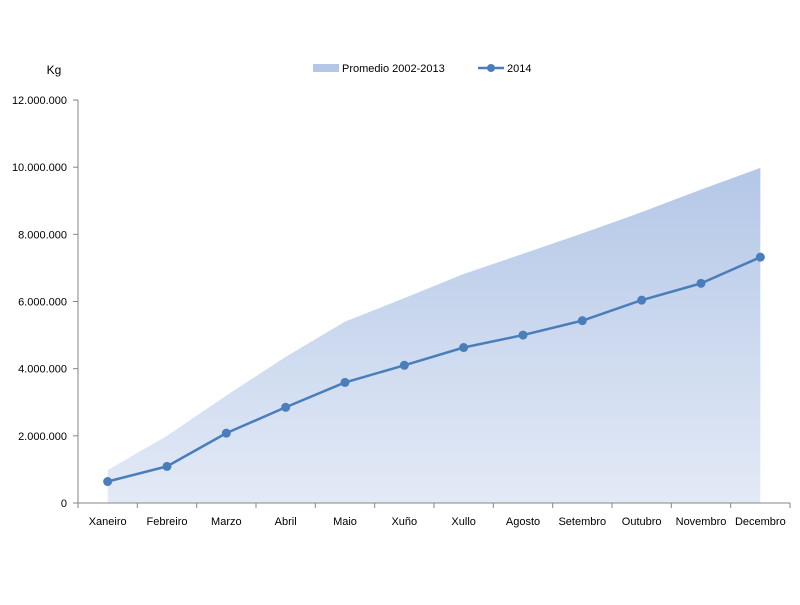 This screenshot has height=605, width=800. I want to click on x-tick-label: Abril, so click(286, 522).